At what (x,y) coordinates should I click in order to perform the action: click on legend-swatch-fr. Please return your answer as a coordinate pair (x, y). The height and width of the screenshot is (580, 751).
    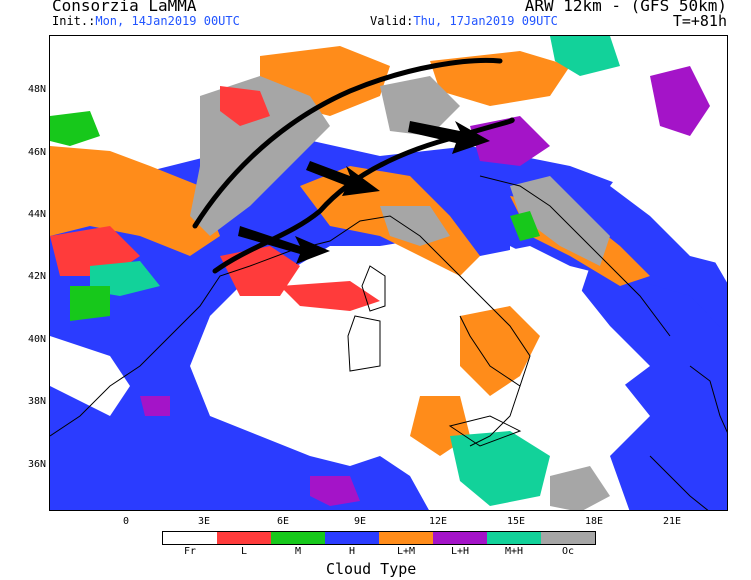
    Looking at the image, I should click on (190, 538).